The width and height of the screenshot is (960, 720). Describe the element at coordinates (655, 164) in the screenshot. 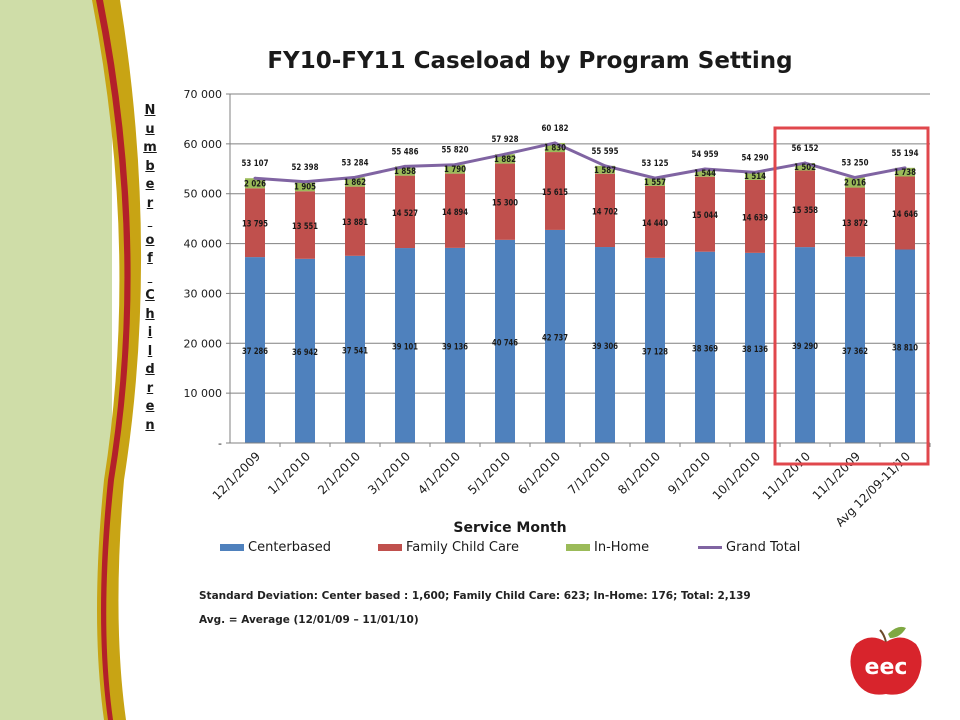

I see `data-label-grand-total: 53 125` at that location.